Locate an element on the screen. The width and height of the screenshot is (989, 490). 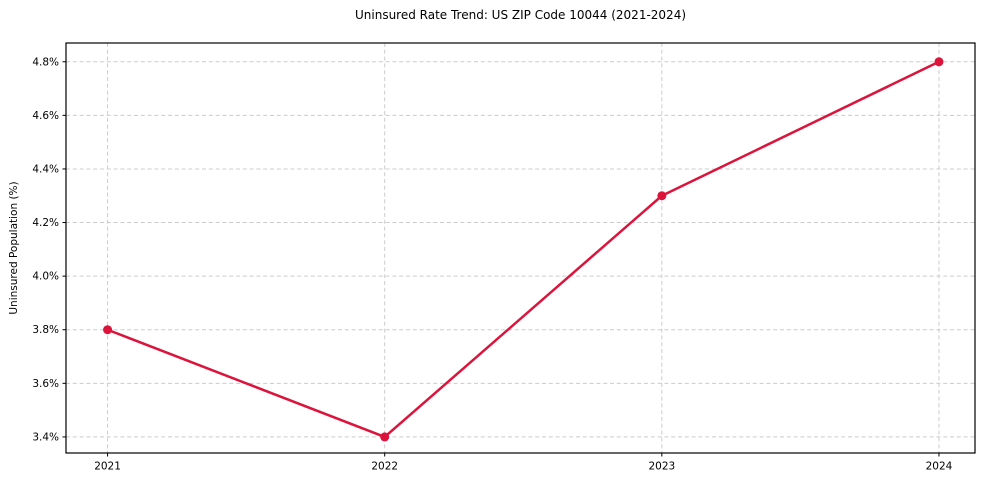
y-tick-label: 4.0% is located at coordinates (45, 277).